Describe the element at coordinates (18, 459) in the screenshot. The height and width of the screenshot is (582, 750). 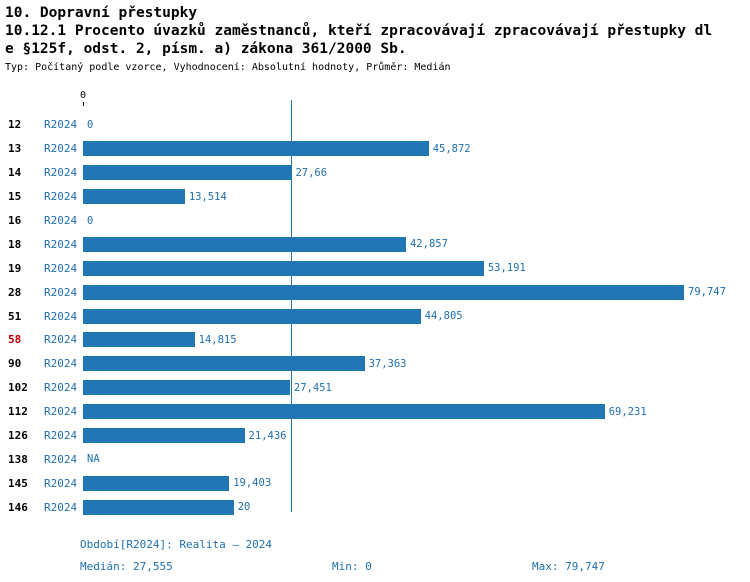
I see `row-category-label: 138` at that location.